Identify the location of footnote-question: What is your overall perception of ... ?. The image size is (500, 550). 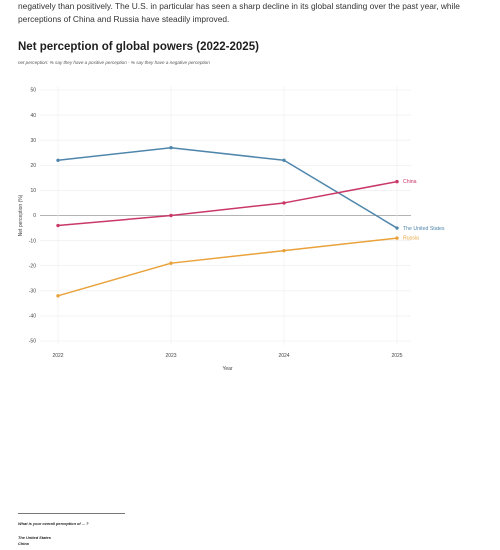
(53, 523).